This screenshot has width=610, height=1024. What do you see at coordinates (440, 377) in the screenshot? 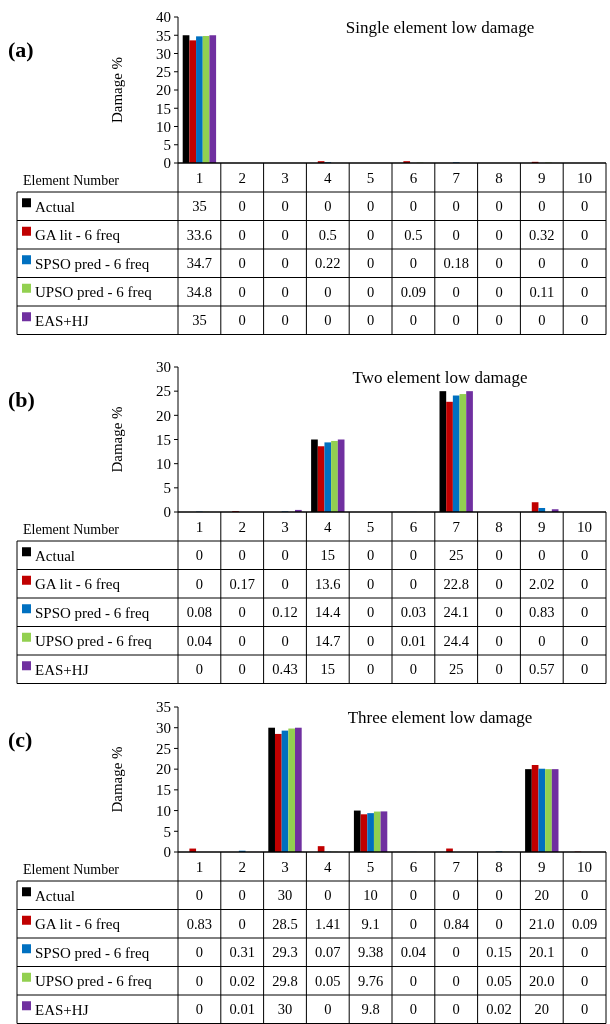
I see `chart-title: Two element low damage` at bounding box center [440, 377].